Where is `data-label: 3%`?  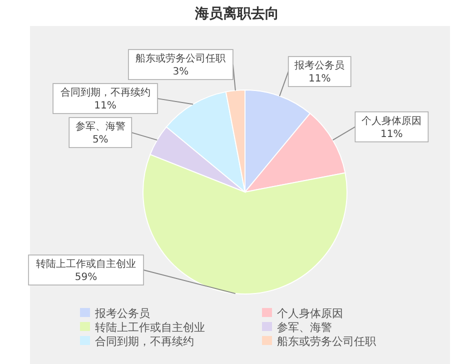
data-label: 3% is located at coordinates (180, 72).